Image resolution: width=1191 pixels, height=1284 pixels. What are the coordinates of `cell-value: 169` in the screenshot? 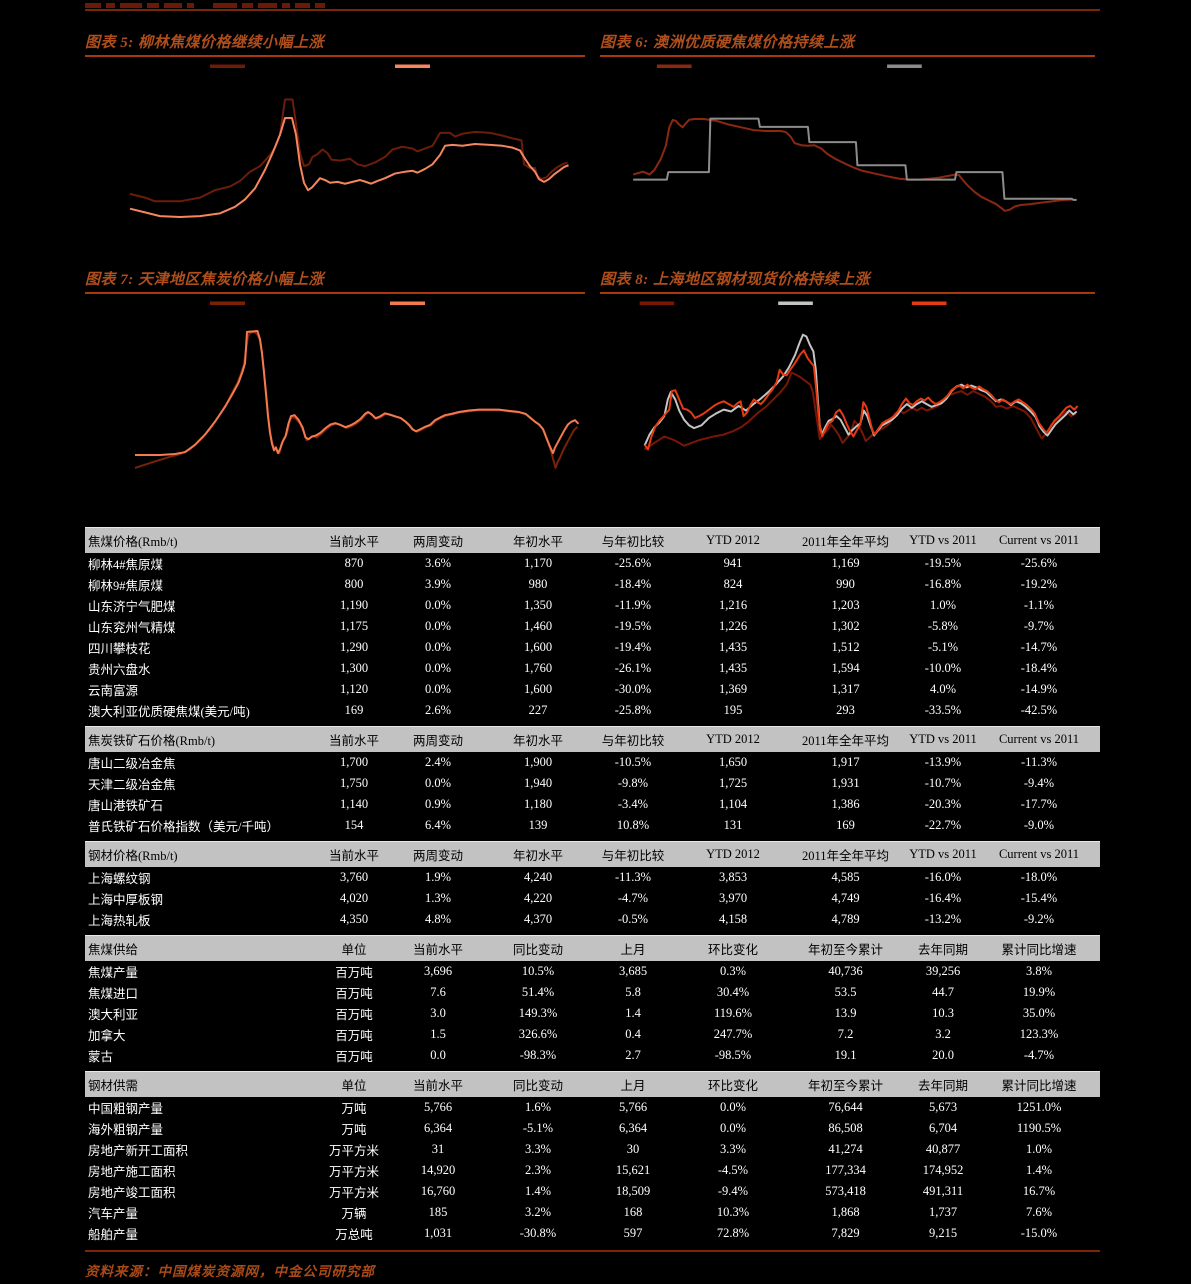 It's located at (845, 825).